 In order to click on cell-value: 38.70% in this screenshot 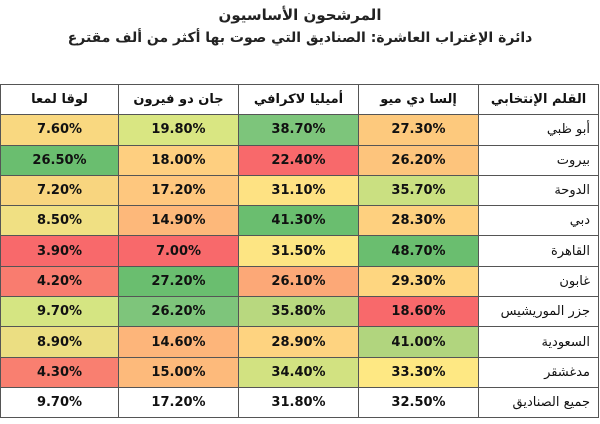, I will do `click(298, 130)`.